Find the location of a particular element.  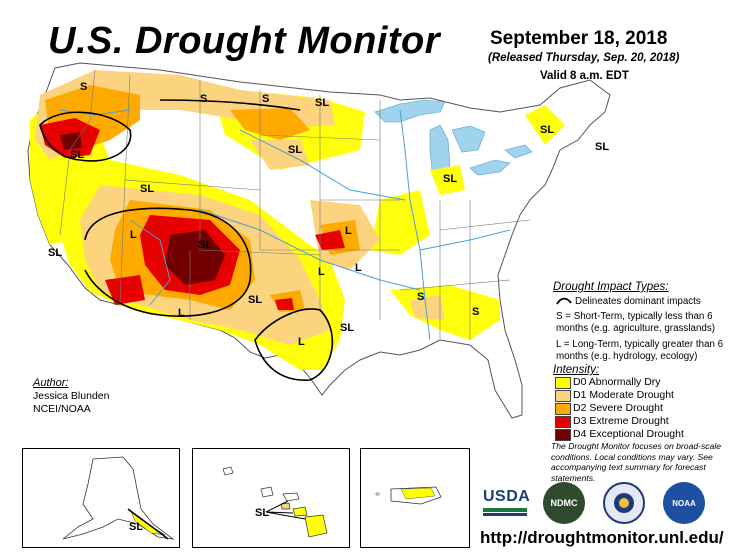

label-l-tx: L is located at coordinates (301, 342).